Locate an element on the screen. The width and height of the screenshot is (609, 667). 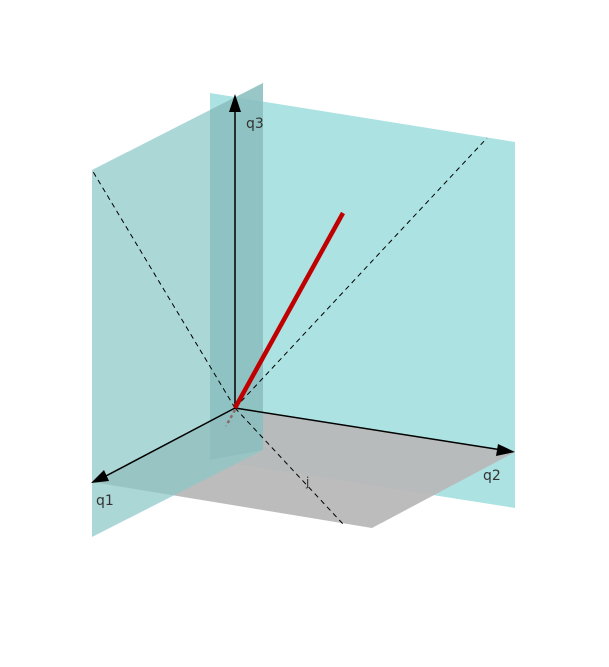
diagonal-label: j is located at coordinates (307, 482).